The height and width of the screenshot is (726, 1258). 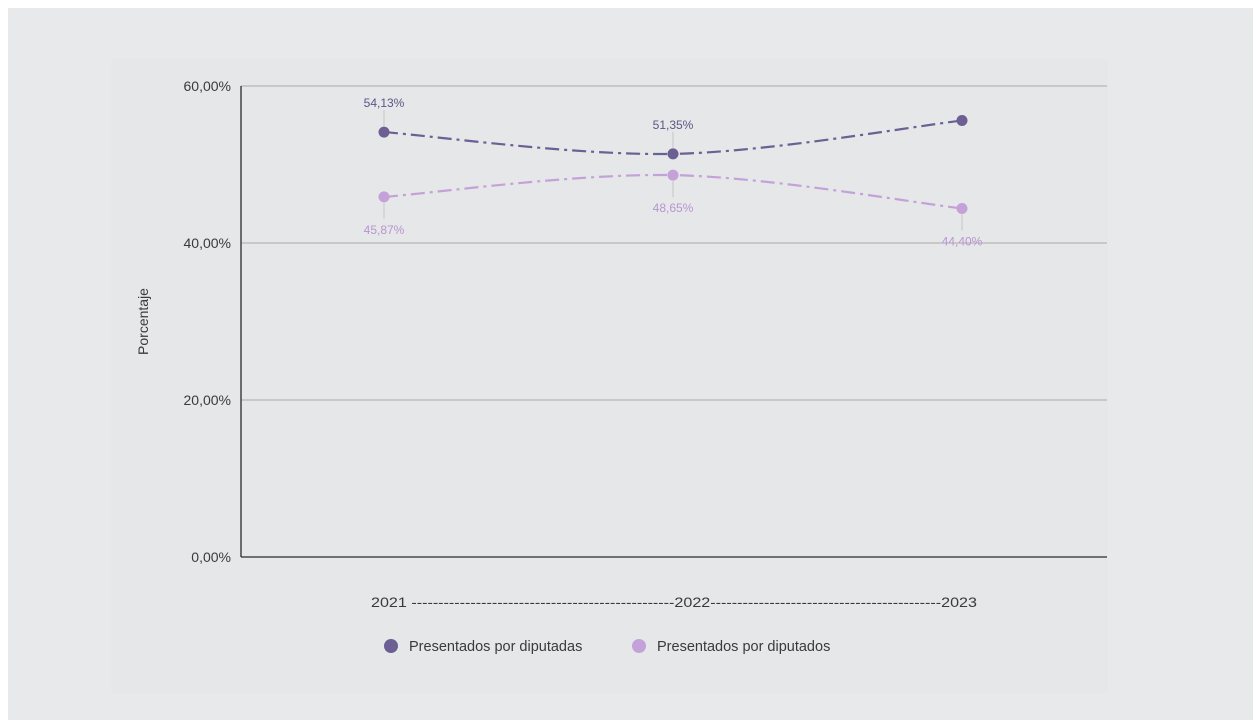 I want to click on legend-label: Presentados por diputados, so click(x=743, y=647).